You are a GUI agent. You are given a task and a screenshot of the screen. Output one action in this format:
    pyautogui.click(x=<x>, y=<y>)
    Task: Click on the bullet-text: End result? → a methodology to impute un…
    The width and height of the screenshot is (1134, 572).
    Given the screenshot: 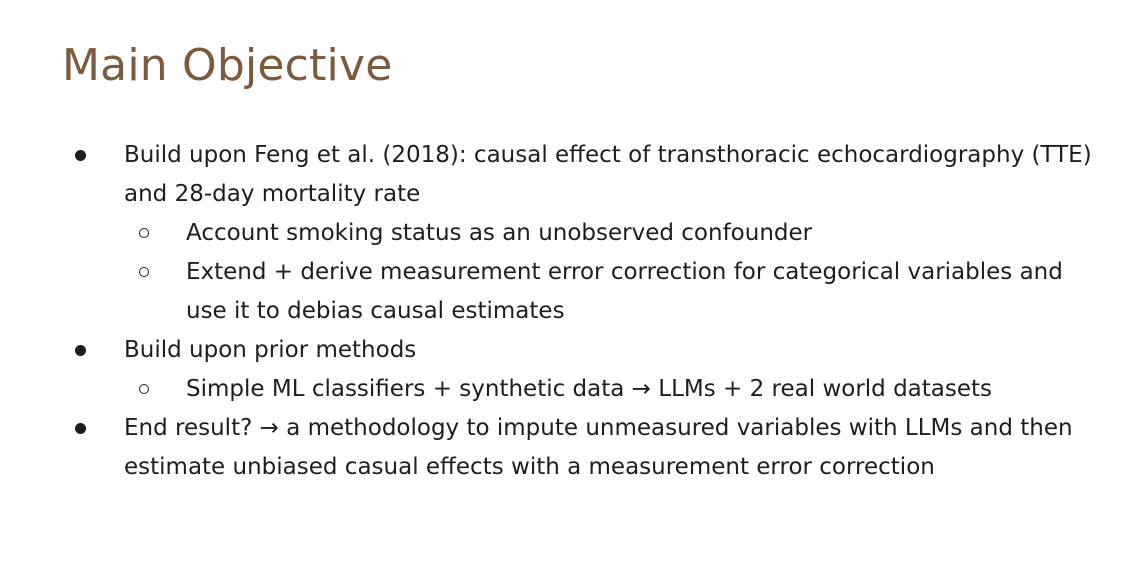 What is the action you would take?
    pyautogui.click(x=598, y=447)
    